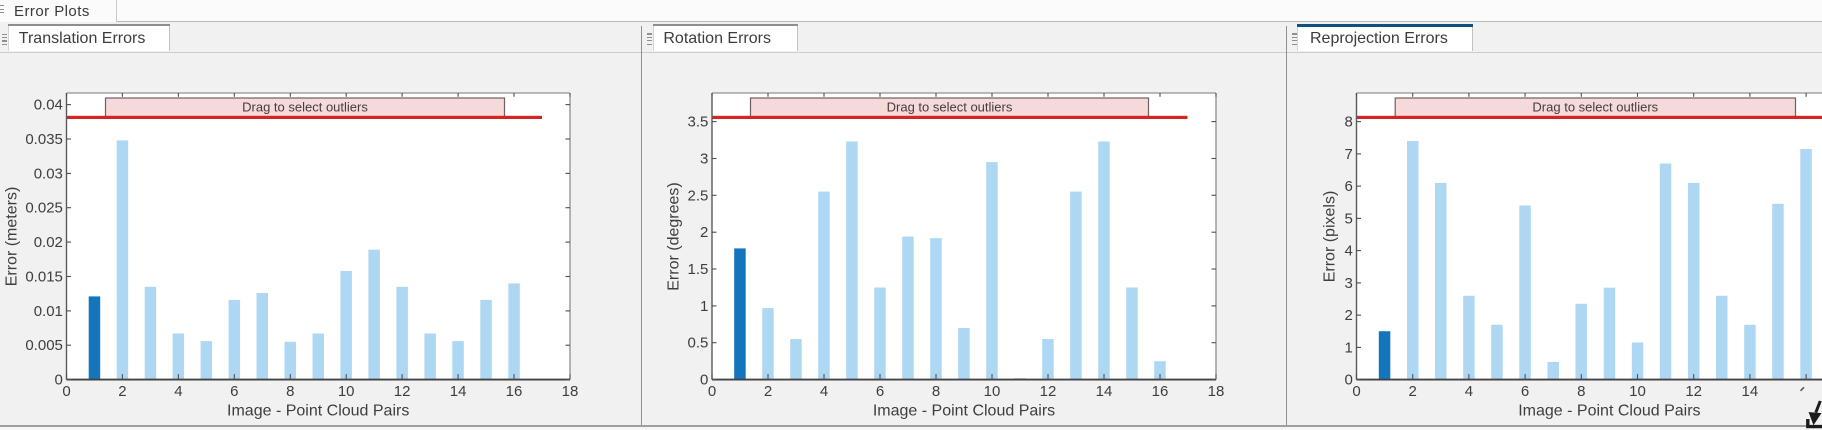 The height and width of the screenshot is (430, 1822). I want to click on svg-text: 0.015, so click(44, 277).